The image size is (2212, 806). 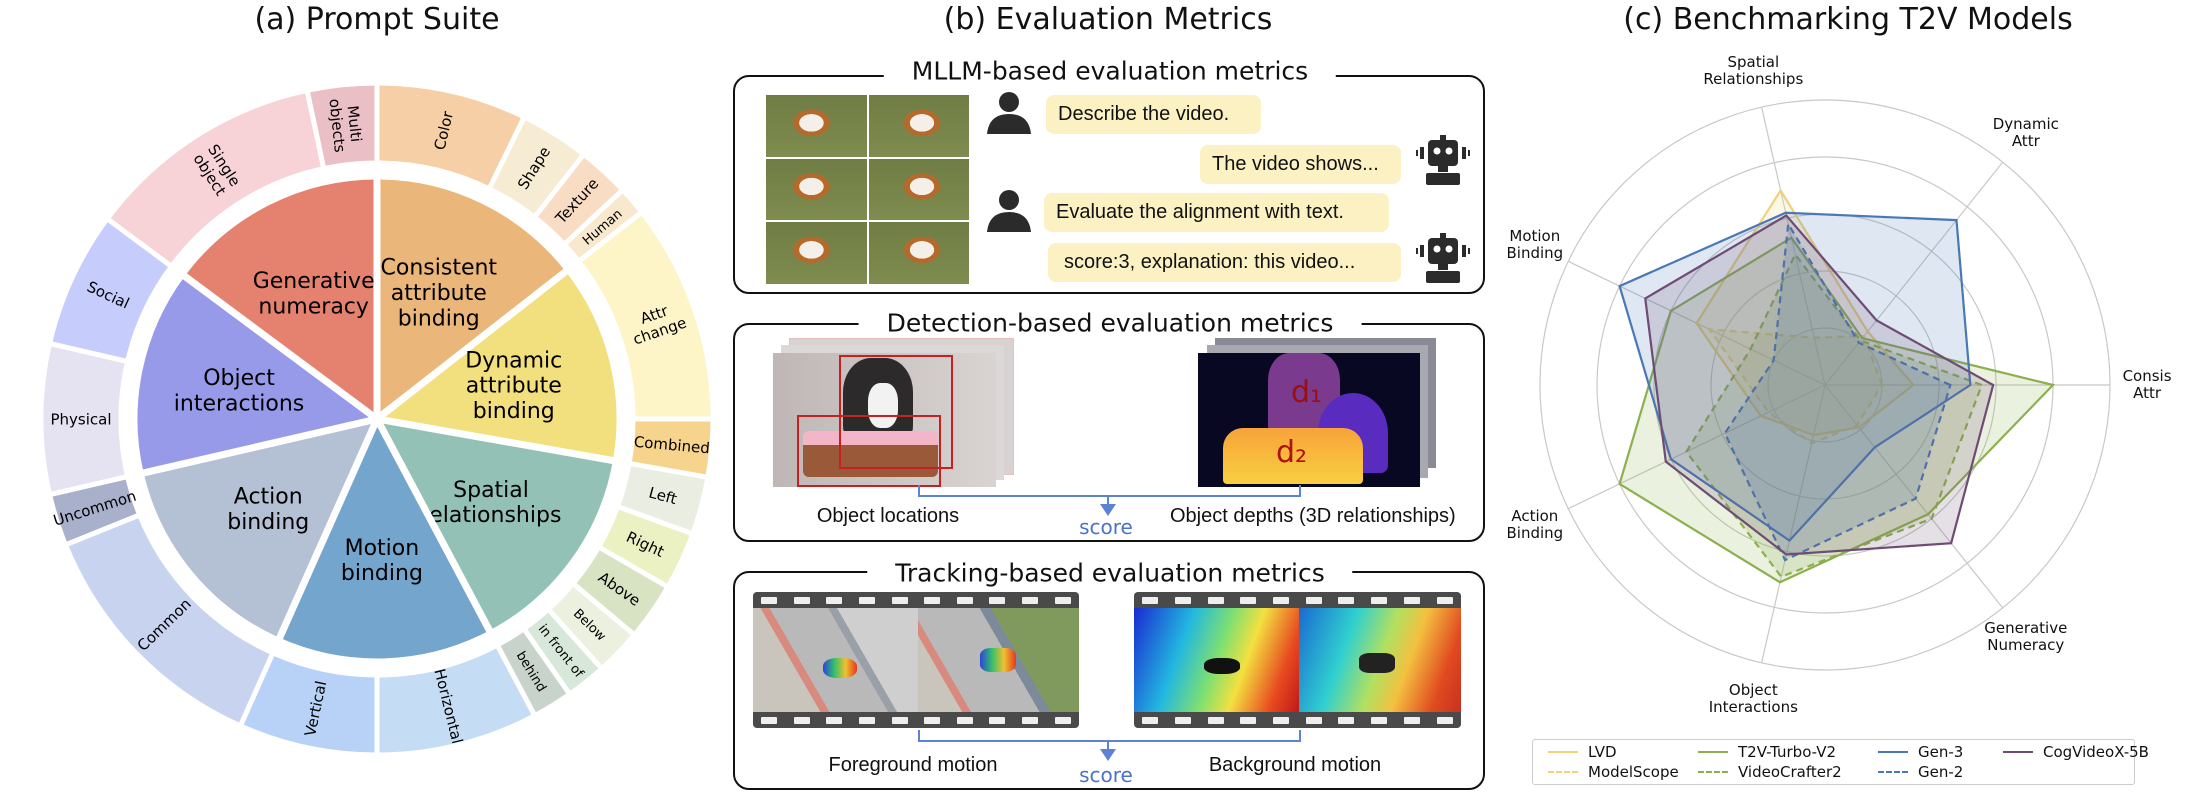 What do you see at coordinates (314, 294) in the screenshot?
I see `category-label: Generative numeracy` at bounding box center [314, 294].